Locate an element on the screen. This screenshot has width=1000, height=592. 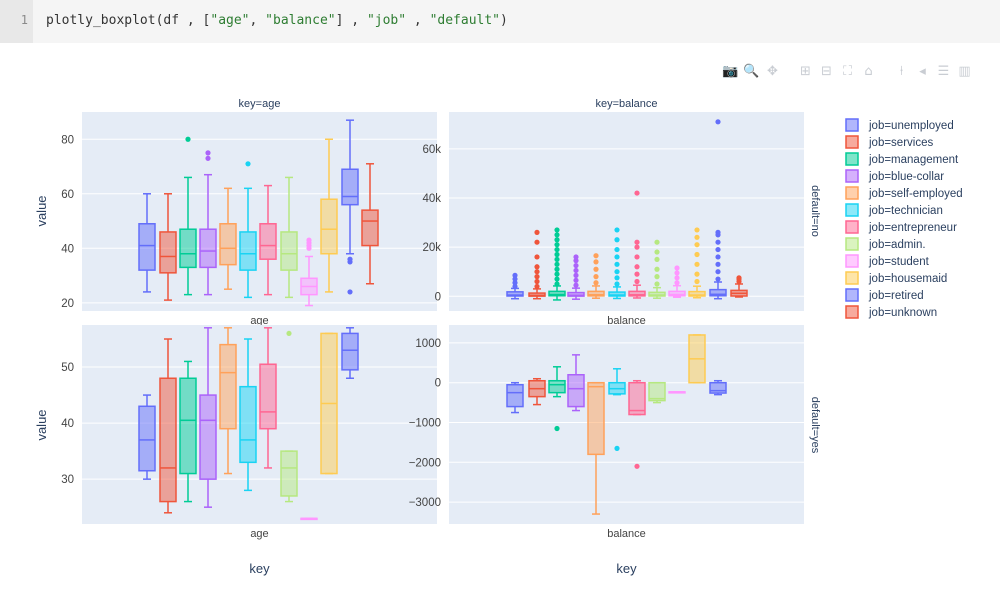
legend-item: job=technician is located at coordinates (894, 210).